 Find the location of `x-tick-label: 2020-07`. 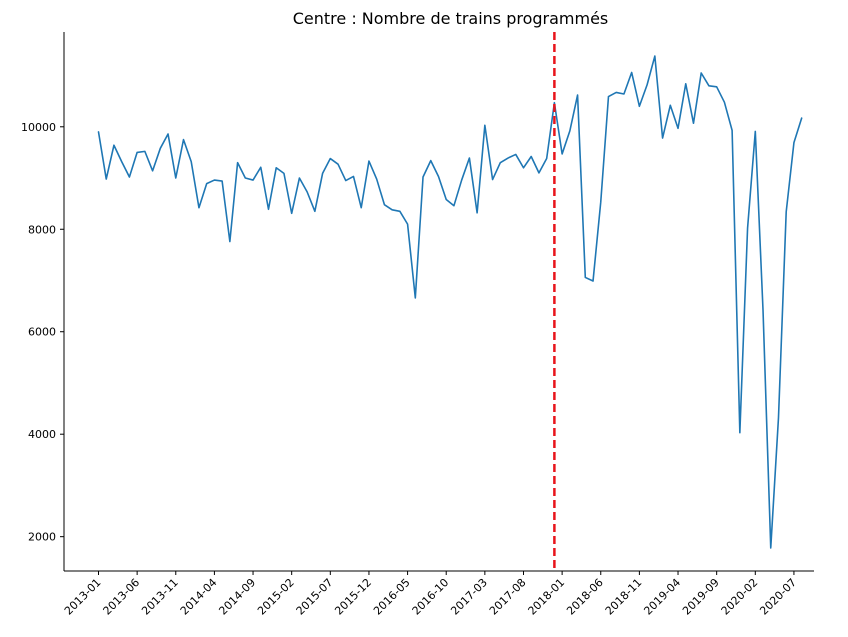

x-tick-label: 2020-07 is located at coordinates (778, 597).